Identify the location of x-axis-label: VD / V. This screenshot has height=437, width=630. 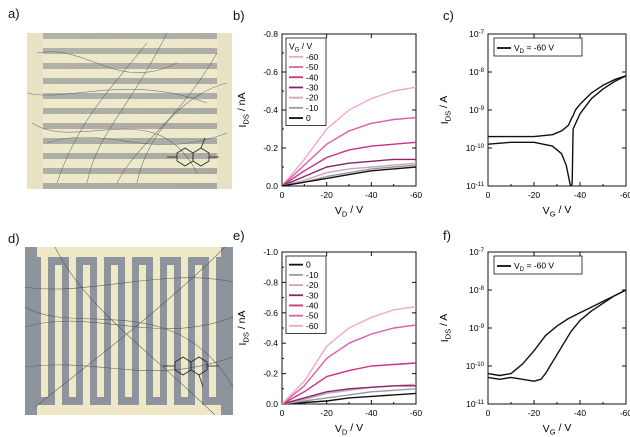
(349, 429).